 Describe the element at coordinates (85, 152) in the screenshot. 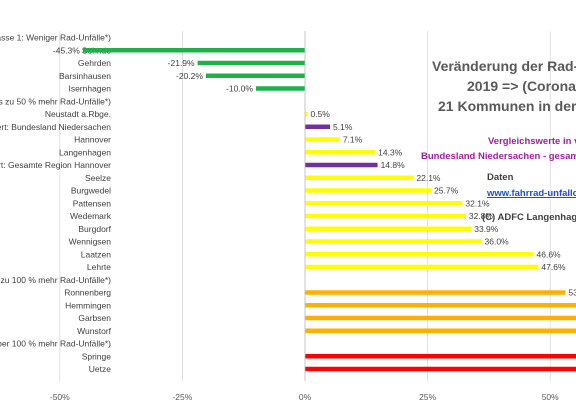

I see `category-label: Langenhagen` at that location.